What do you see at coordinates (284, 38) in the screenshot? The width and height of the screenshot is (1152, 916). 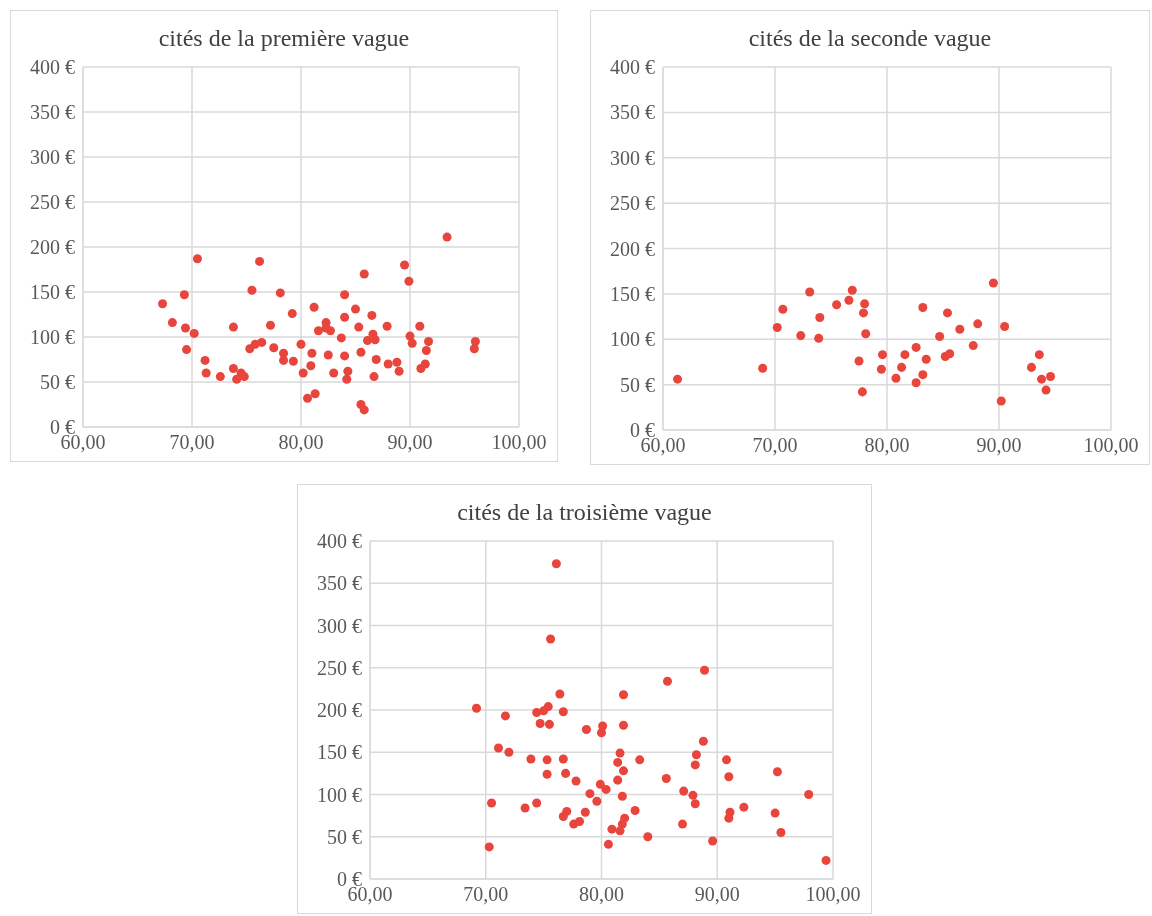 I see `chart-title: cités de la première vague` at bounding box center [284, 38].